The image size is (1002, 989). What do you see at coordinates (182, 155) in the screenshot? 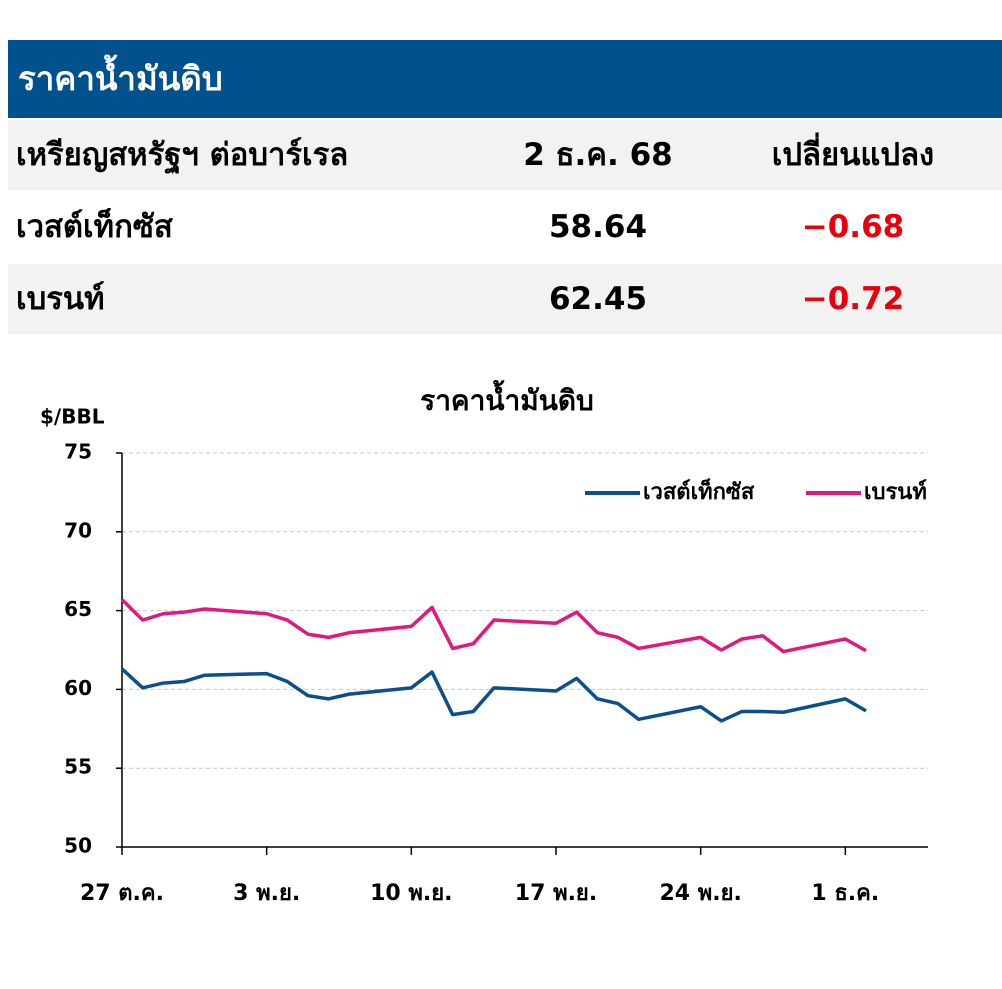
I see `column-header: เหรียญสหรัฐฯ ต่อบาร์เรล` at bounding box center [182, 155].